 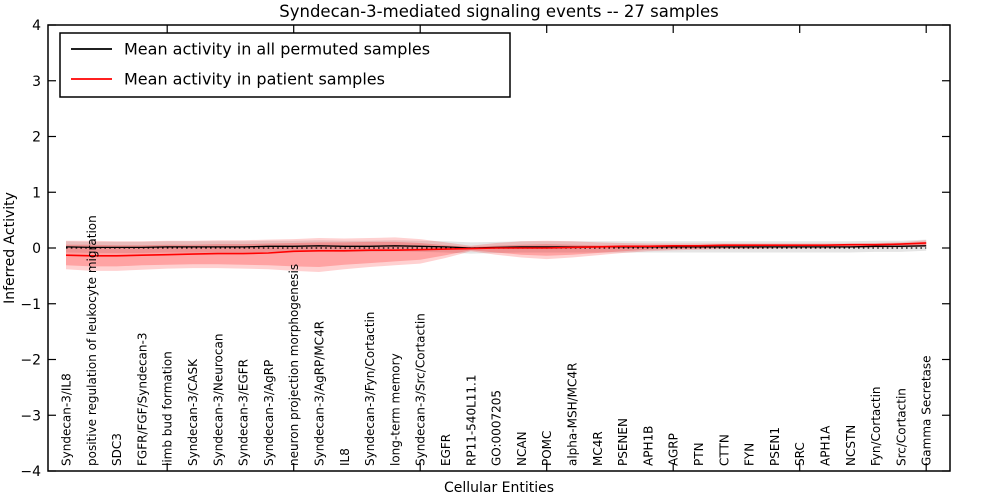 What do you see at coordinates (142, 399) in the screenshot?
I see `x-category-label: FGFR/FGF/Syndecan-3` at bounding box center [142, 399].